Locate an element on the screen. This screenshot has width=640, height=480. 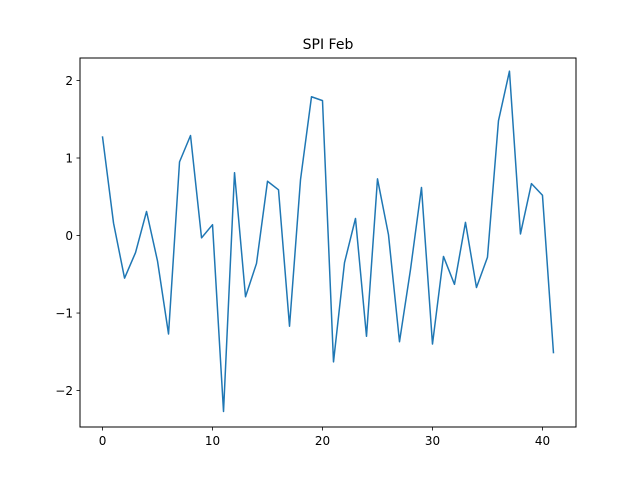
x-tick-label: 0 is located at coordinates (103, 441).